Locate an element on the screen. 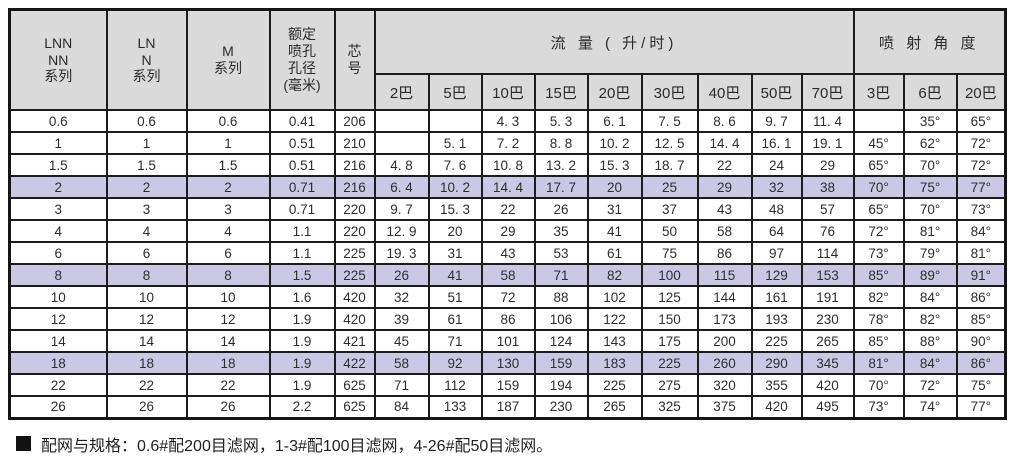 The width and height of the screenshot is (1012, 461). table-cell: 230 is located at coordinates (827, 319).